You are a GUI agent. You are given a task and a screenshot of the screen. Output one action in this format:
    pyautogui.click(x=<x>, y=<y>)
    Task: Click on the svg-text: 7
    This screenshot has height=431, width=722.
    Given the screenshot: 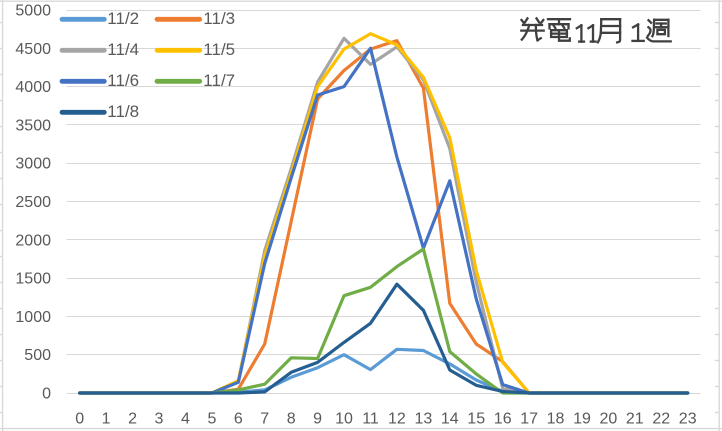 What is the action you would take?
    pyautogui.click(x=264, y=419)
    